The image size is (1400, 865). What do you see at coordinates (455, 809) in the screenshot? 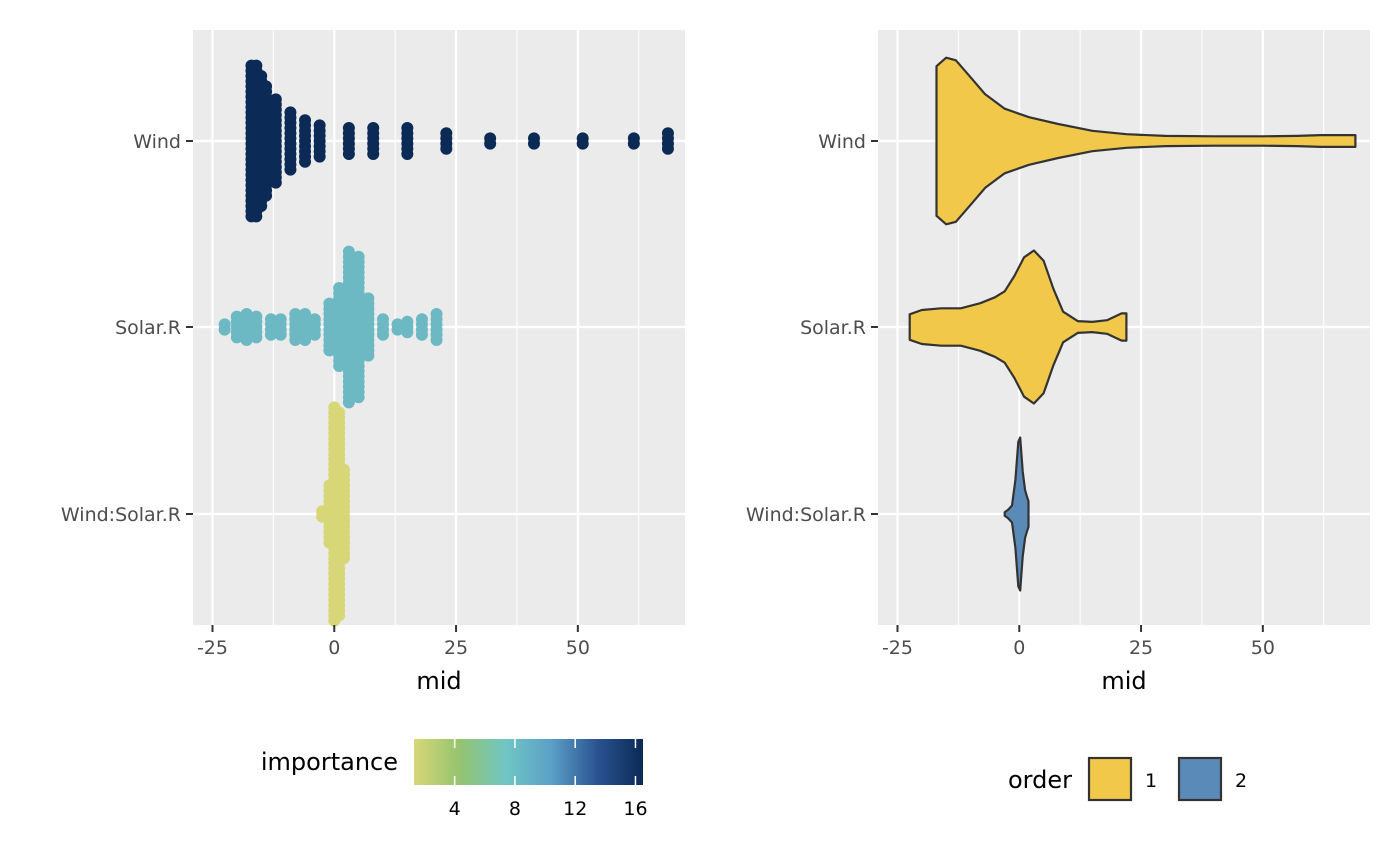
I see `colorbar-tick-label: 4` at bounding box center [455, 809].